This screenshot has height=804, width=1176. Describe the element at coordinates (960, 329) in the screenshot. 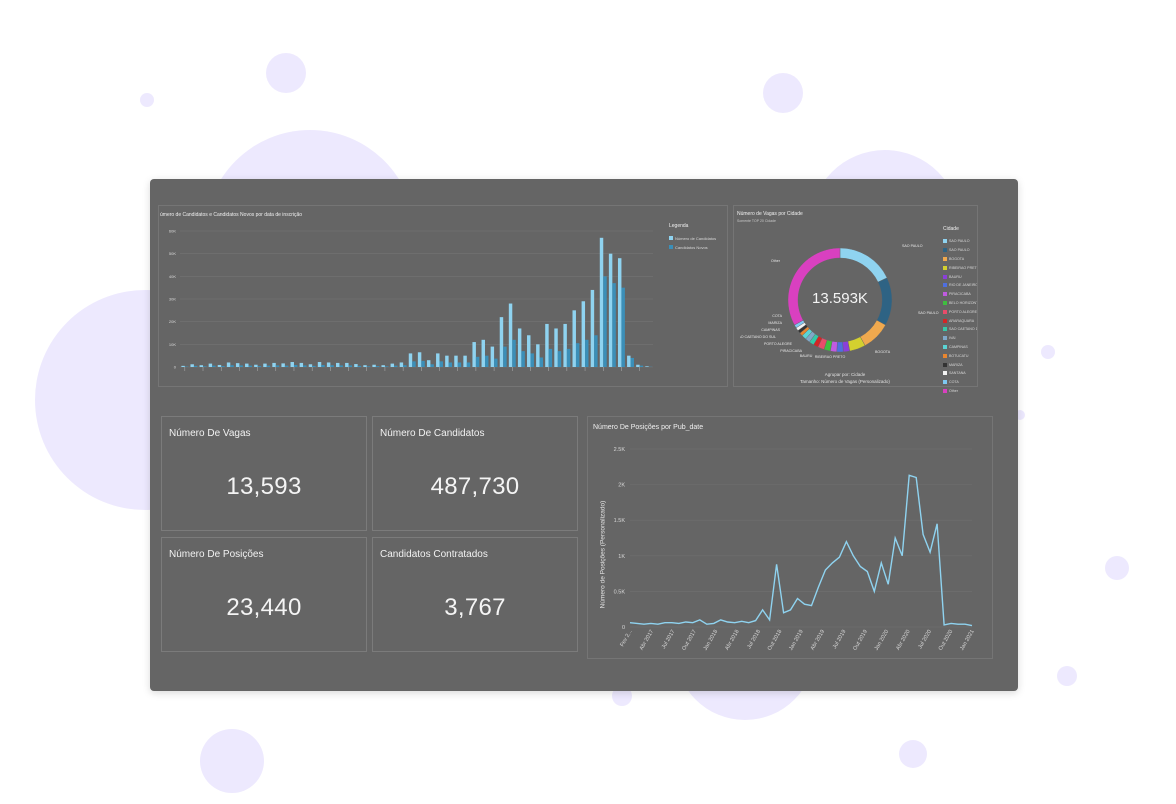

I see `donut-legend-item: SAO CAETANO DO SUL` at that location.